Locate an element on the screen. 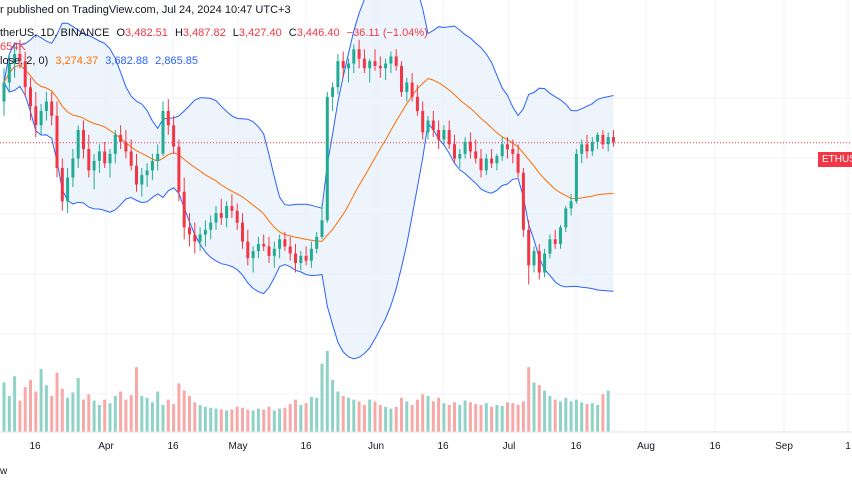 This screenshot has width=852, height=485. x-tick-label: Jul is located at coordinates (509, 446).